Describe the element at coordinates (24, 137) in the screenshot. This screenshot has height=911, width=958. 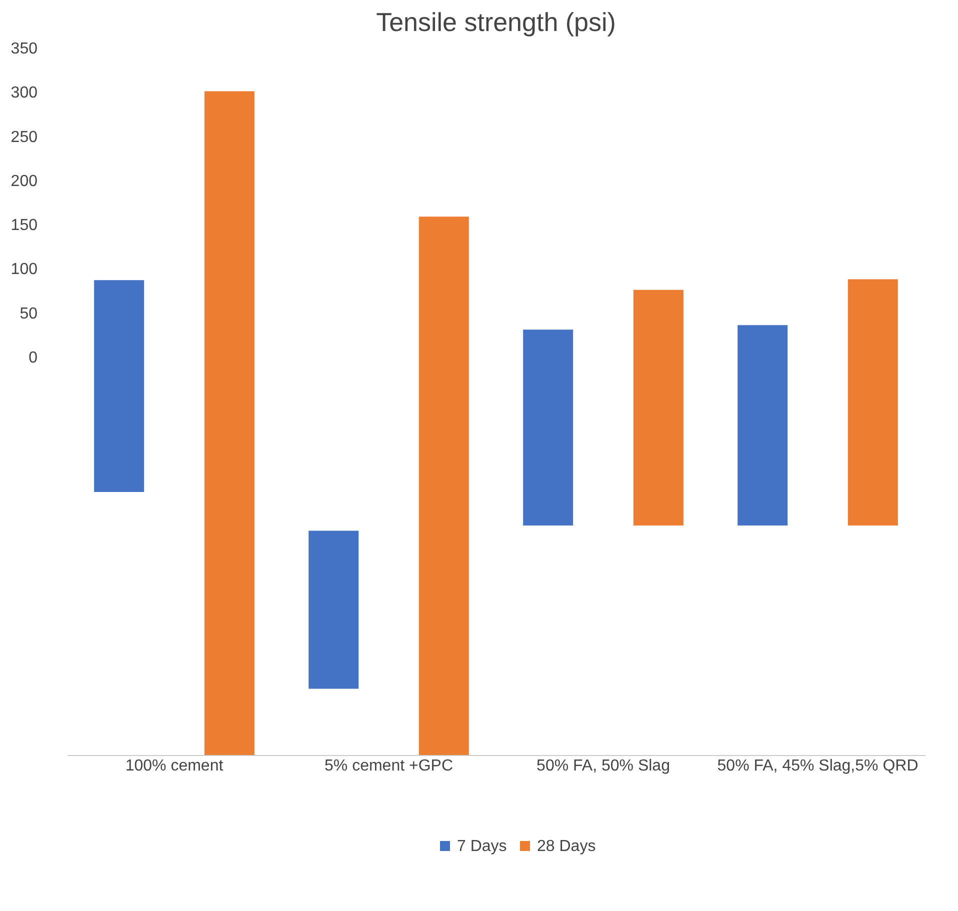
I see `y-tick-label: 250` at that location.